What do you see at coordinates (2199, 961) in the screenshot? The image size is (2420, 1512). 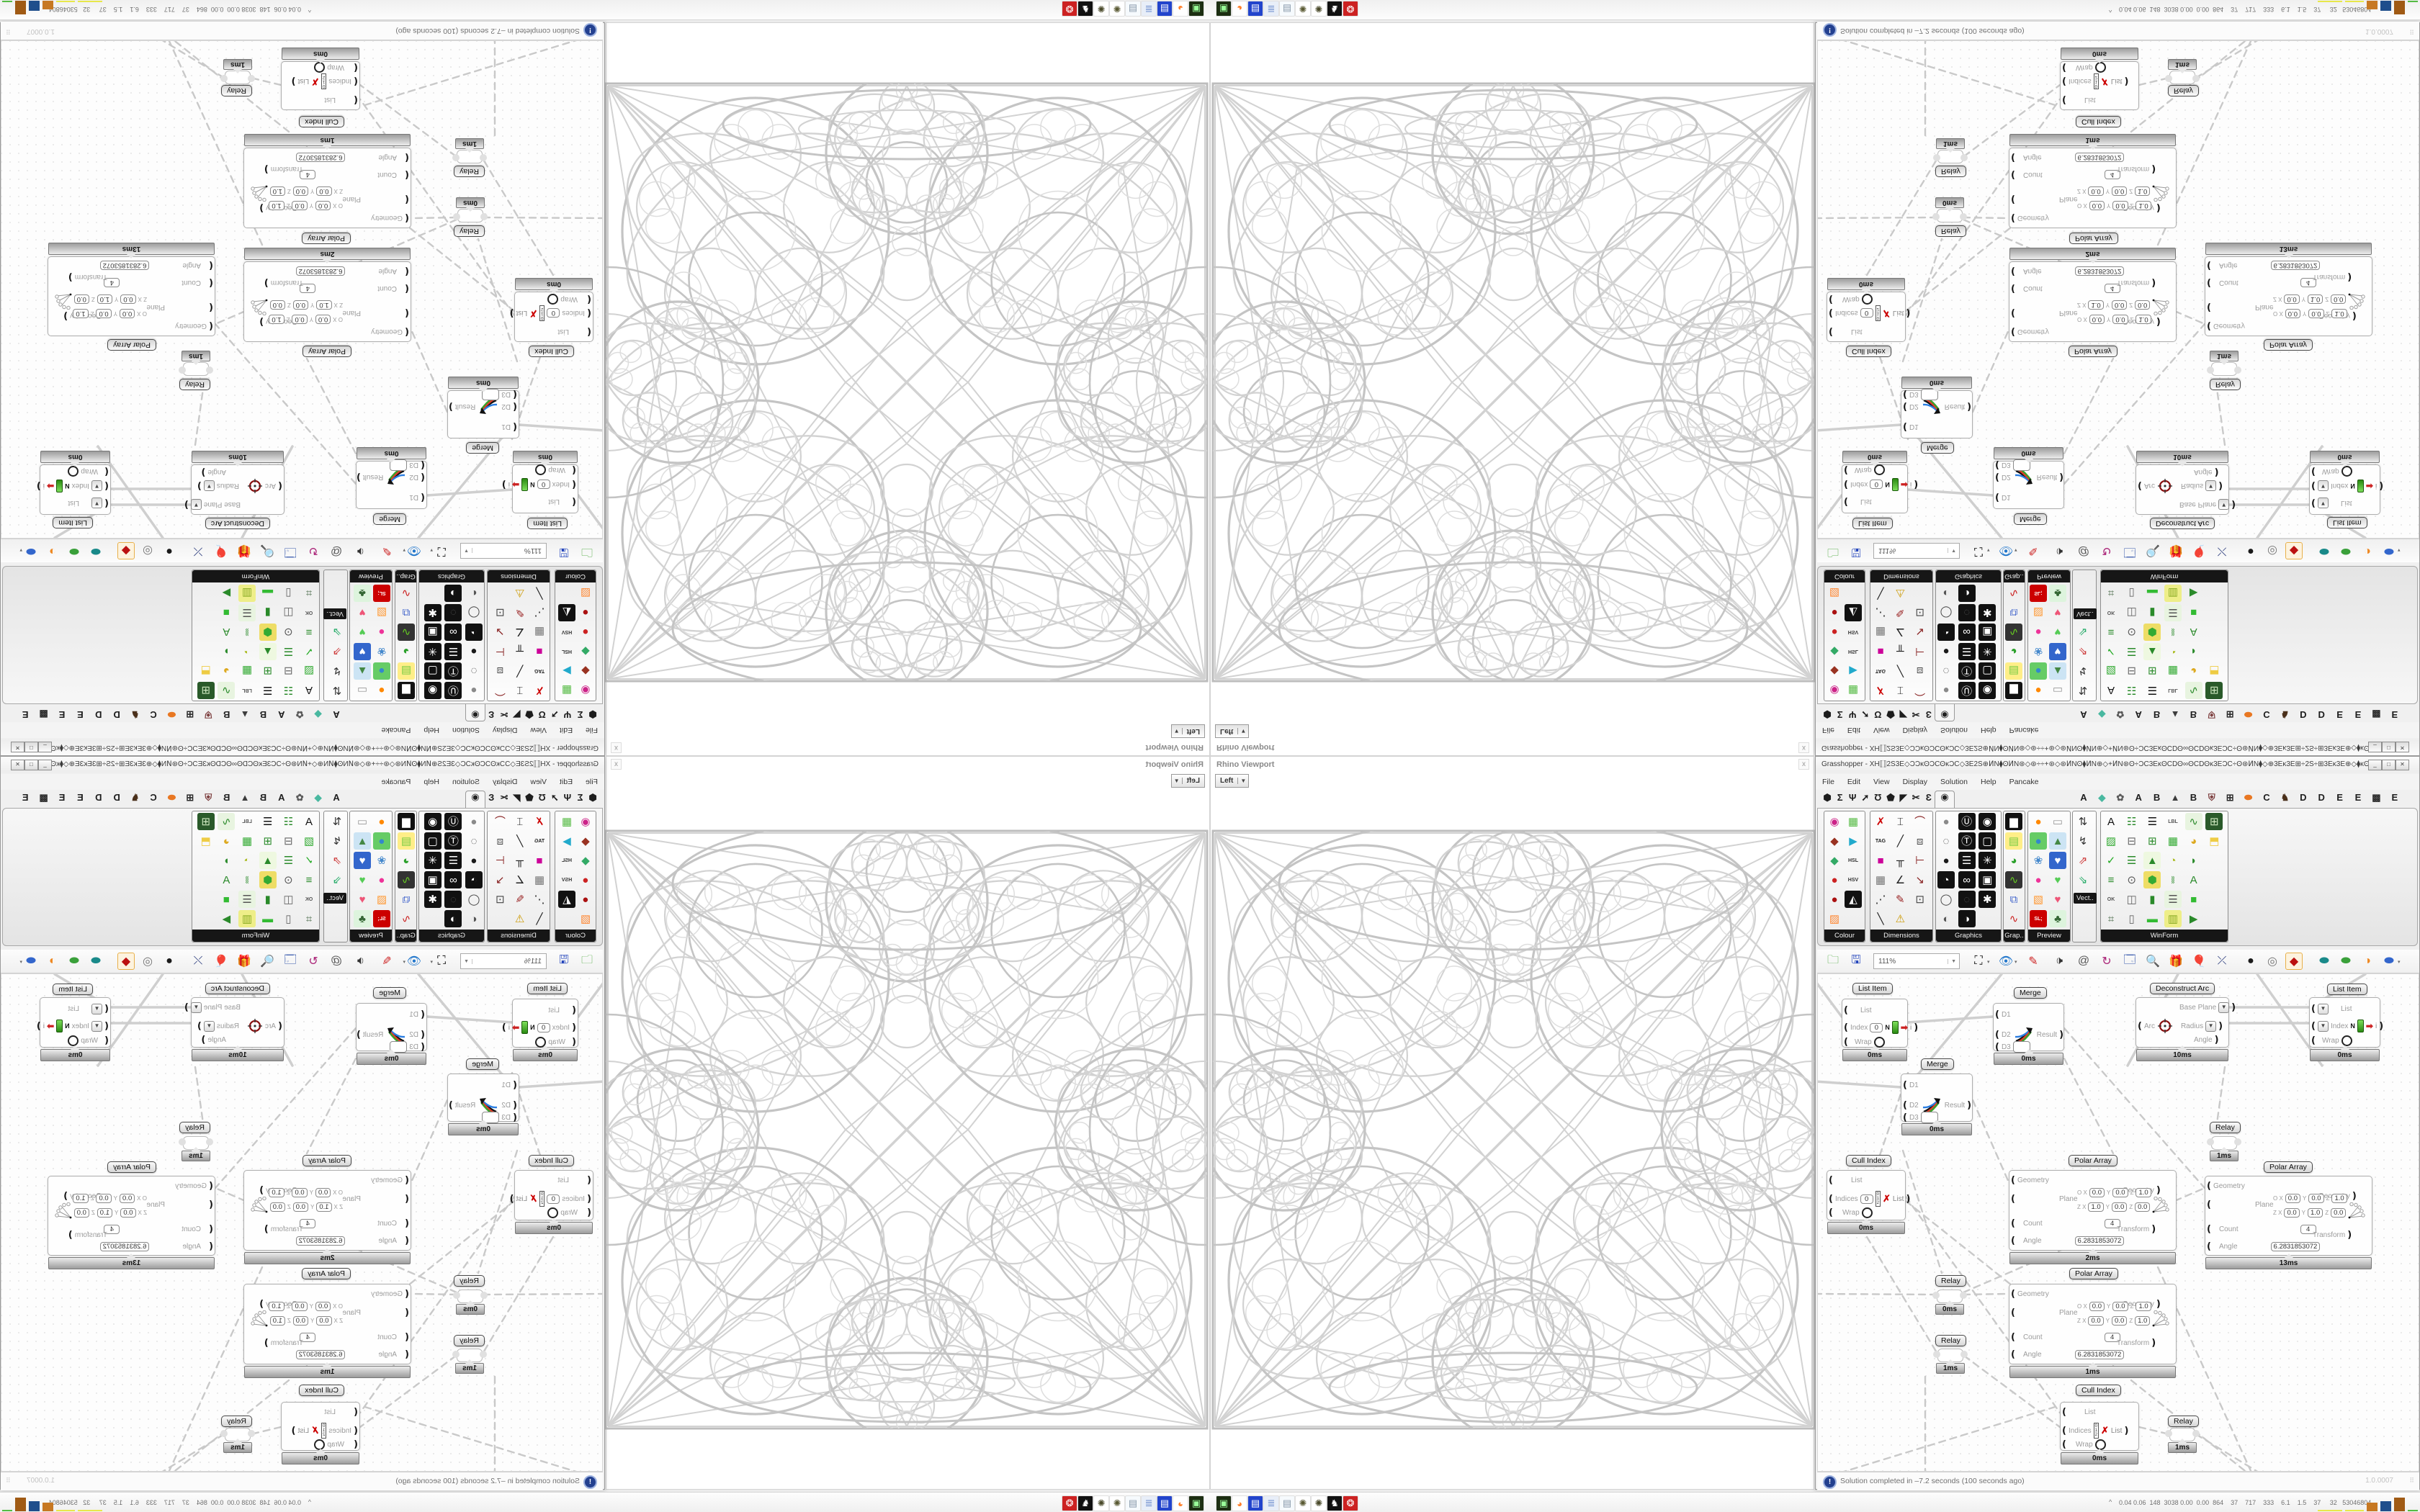 I see `balloon-icon: 🎈` at bounding box center [2199, 961].